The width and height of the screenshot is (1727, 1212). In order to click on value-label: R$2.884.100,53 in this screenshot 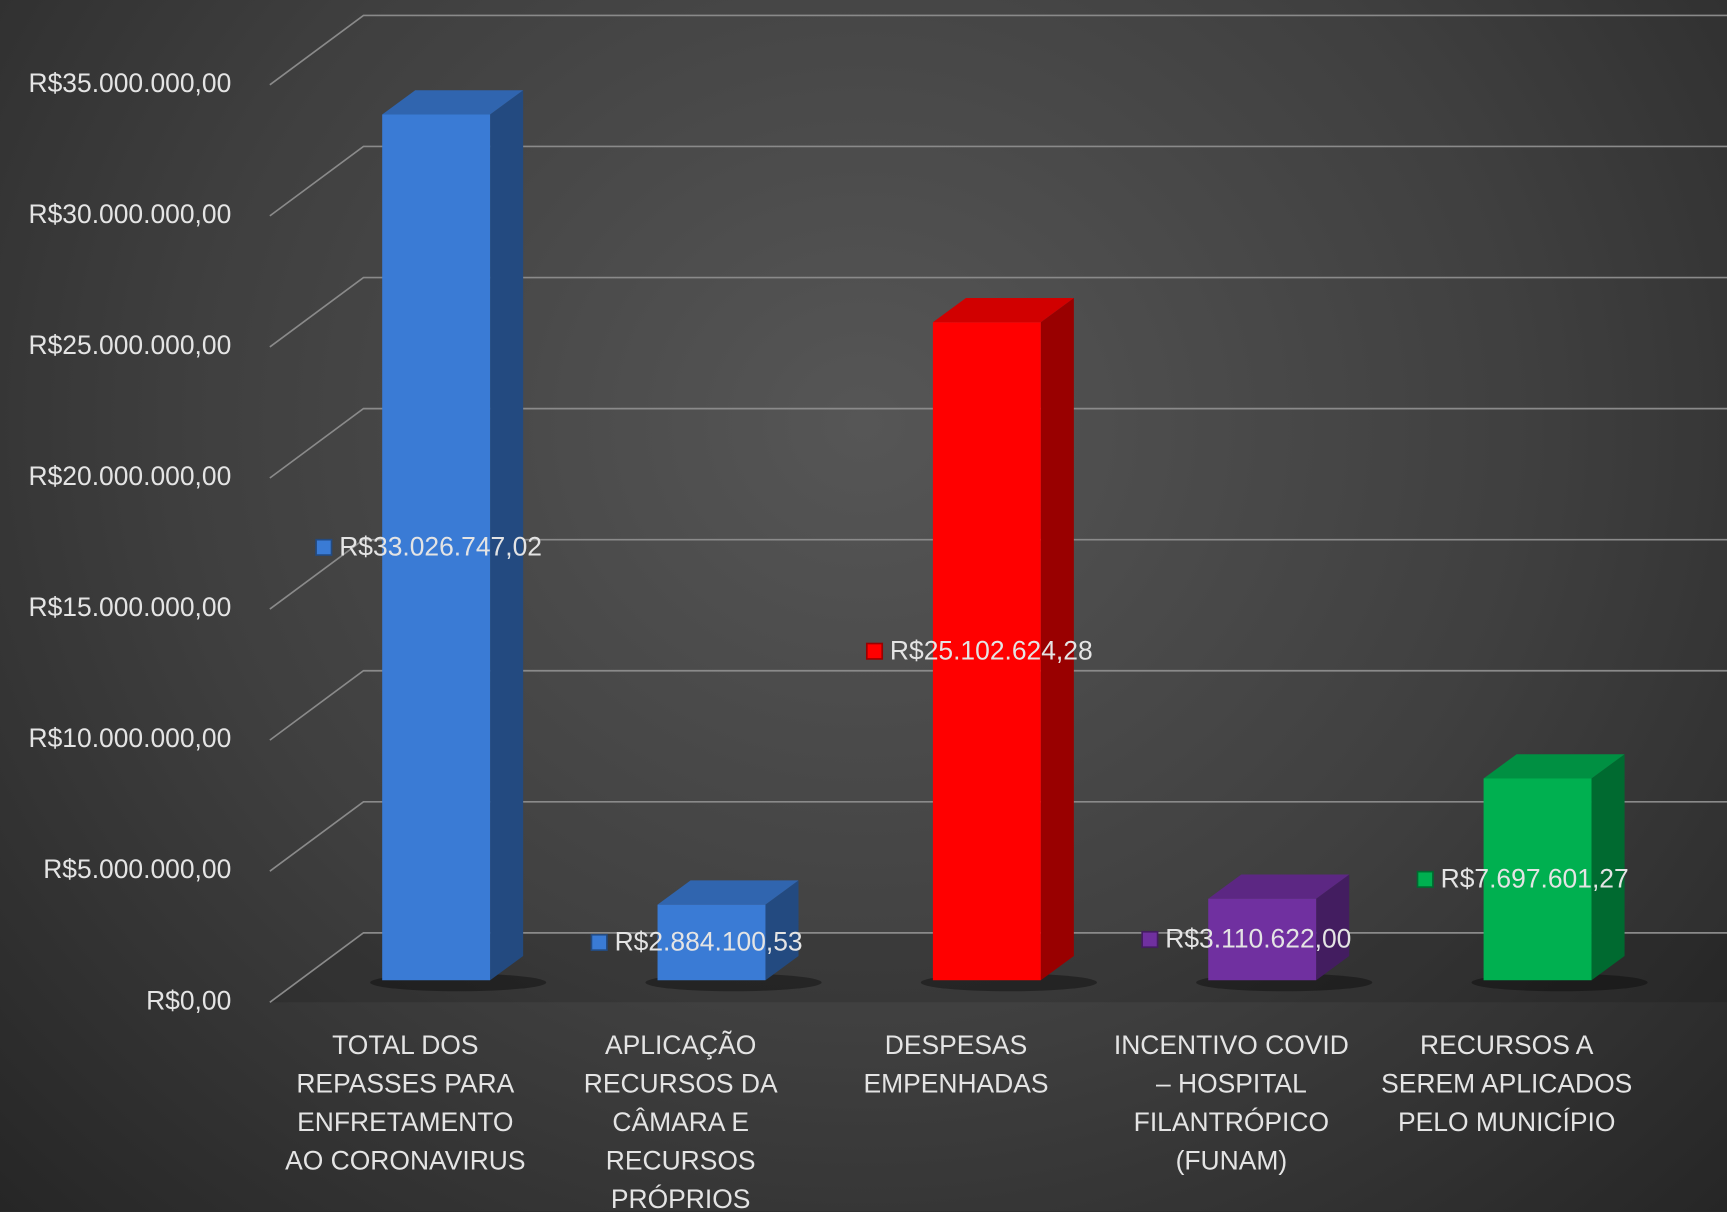, I will do `click(709, 942)`.